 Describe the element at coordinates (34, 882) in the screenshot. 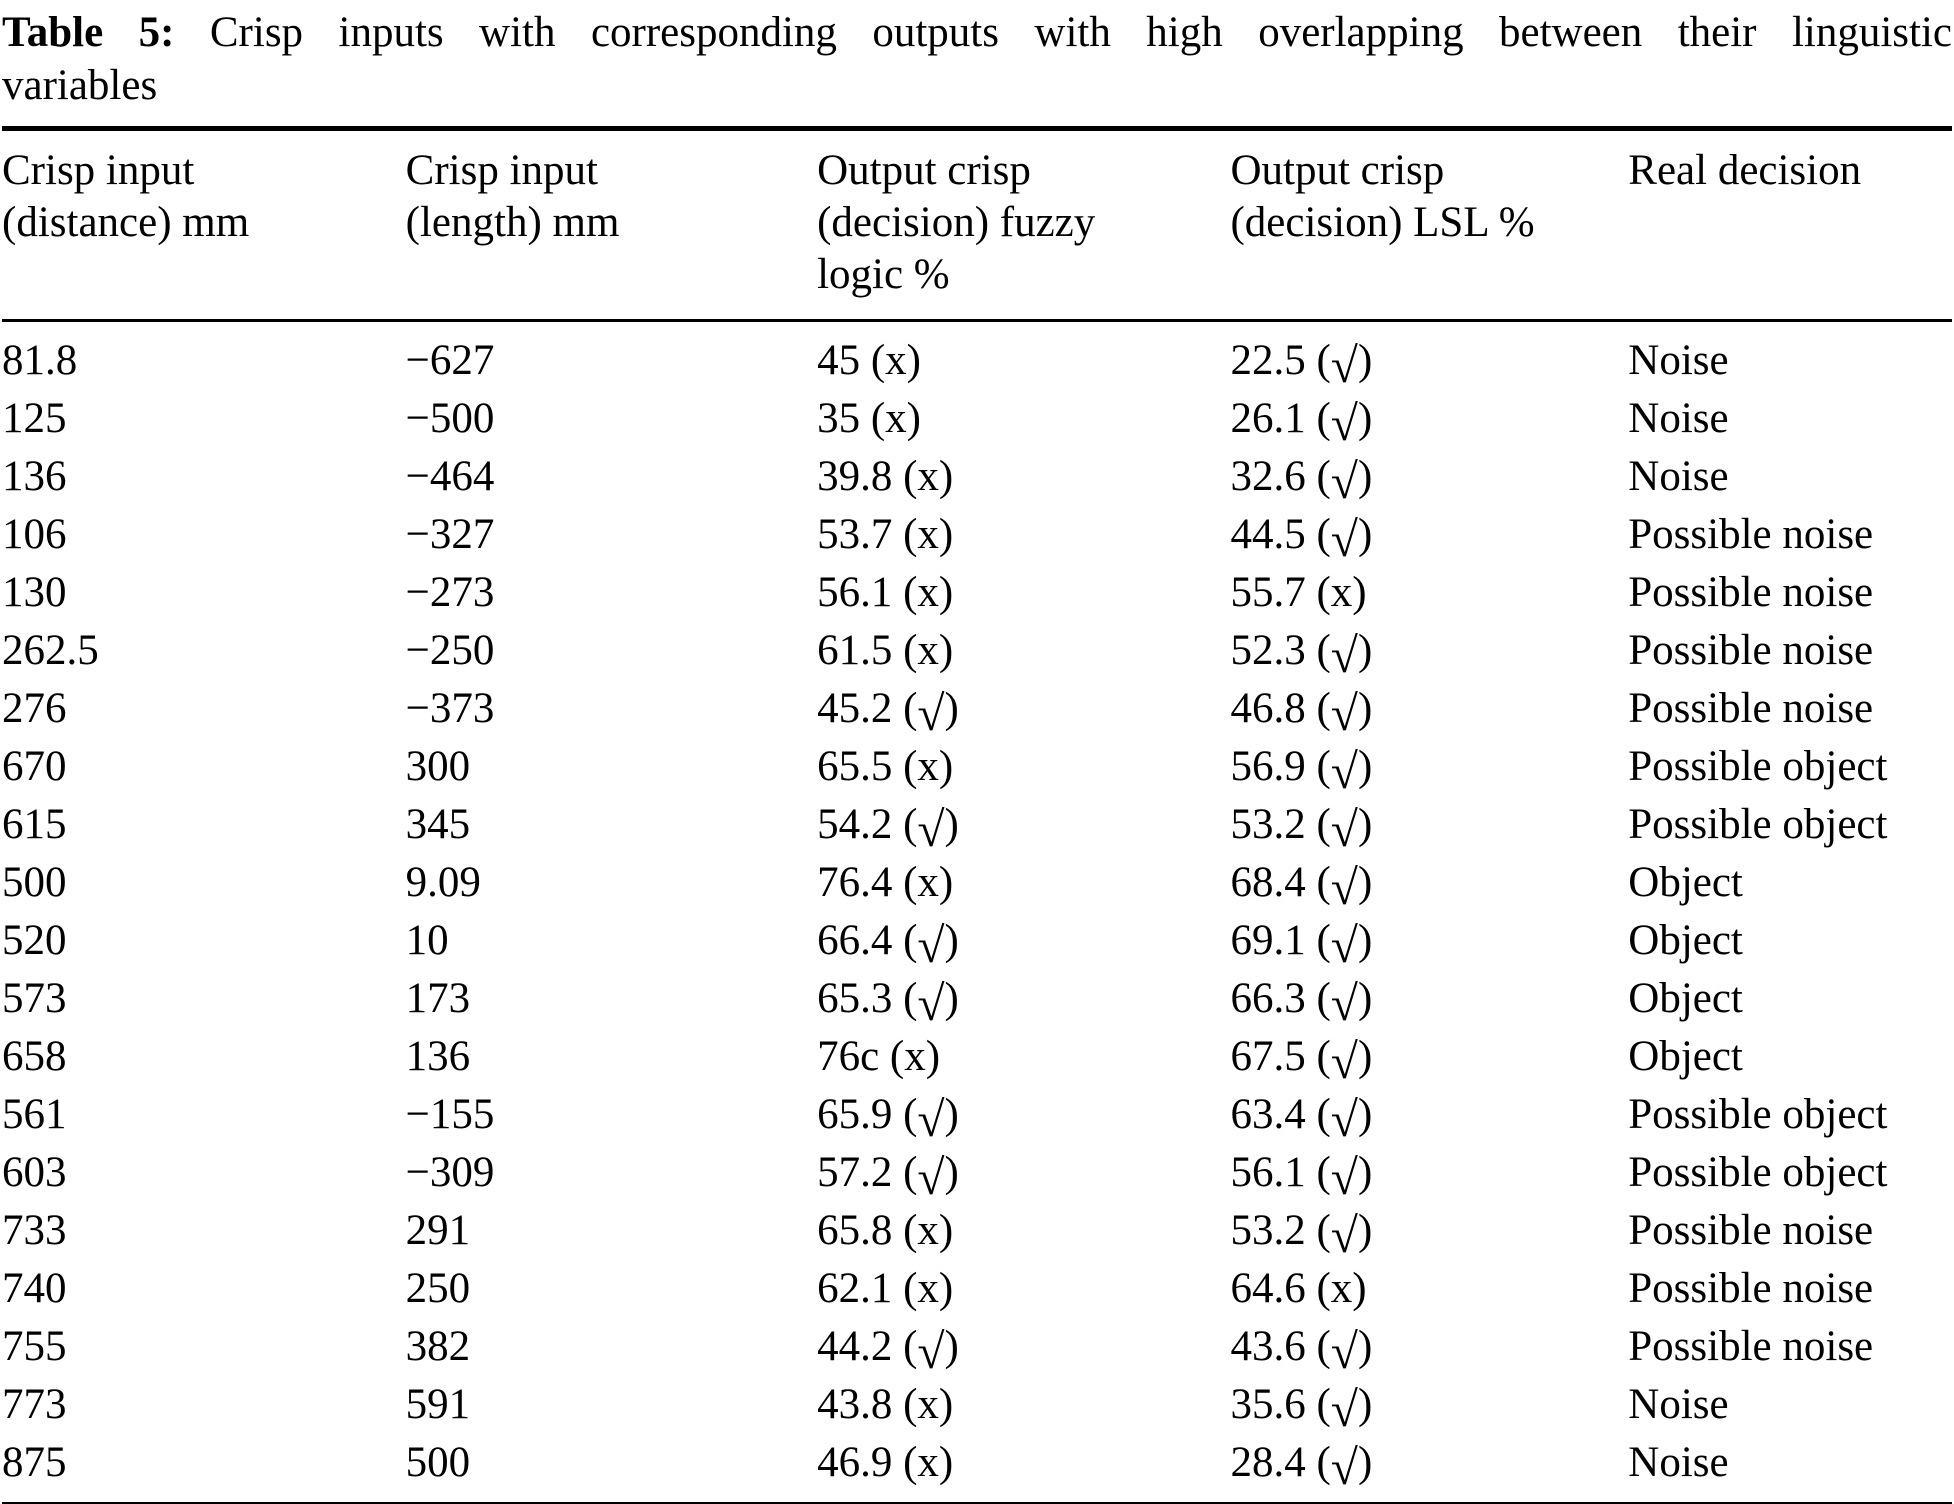

I see `cell-crisp-input-distance: 500` at that location.